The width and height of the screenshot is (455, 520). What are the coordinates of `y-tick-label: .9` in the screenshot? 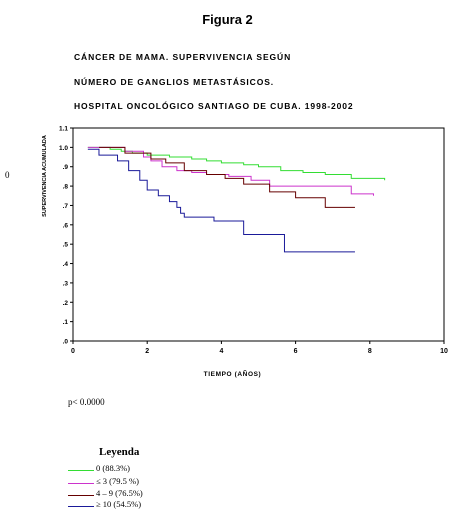 It's located at (66, 167).